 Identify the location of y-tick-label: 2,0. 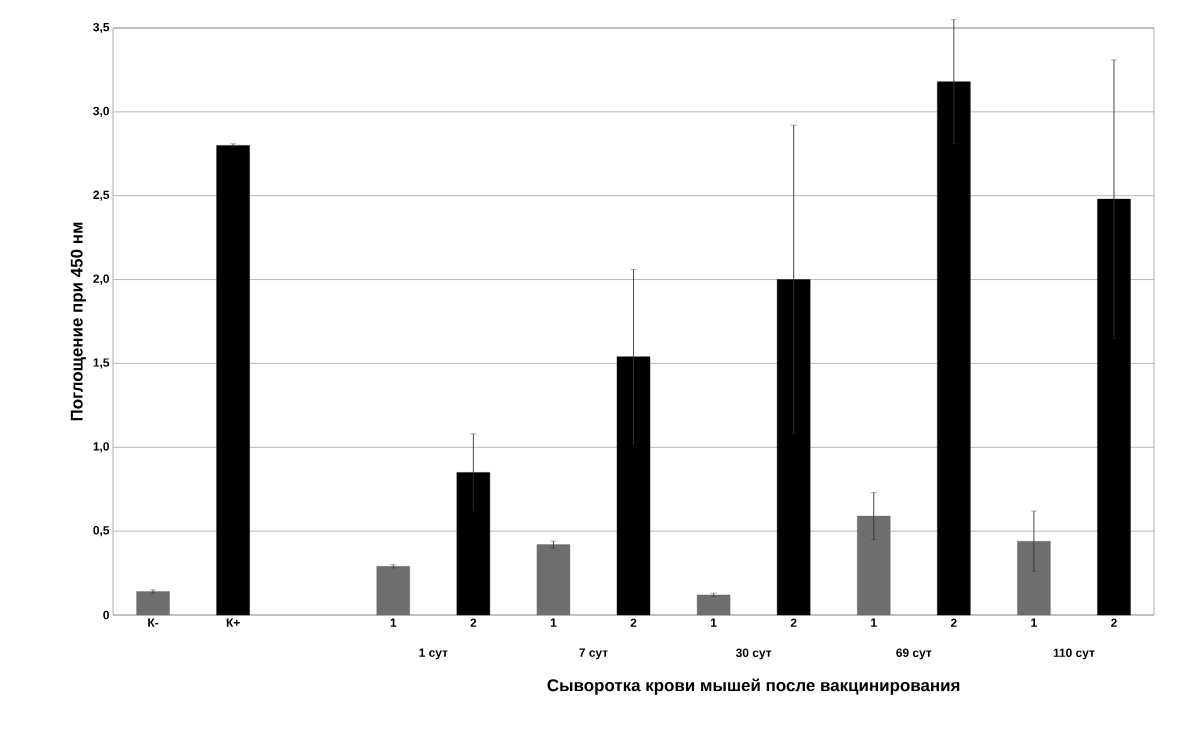
(101, 279).